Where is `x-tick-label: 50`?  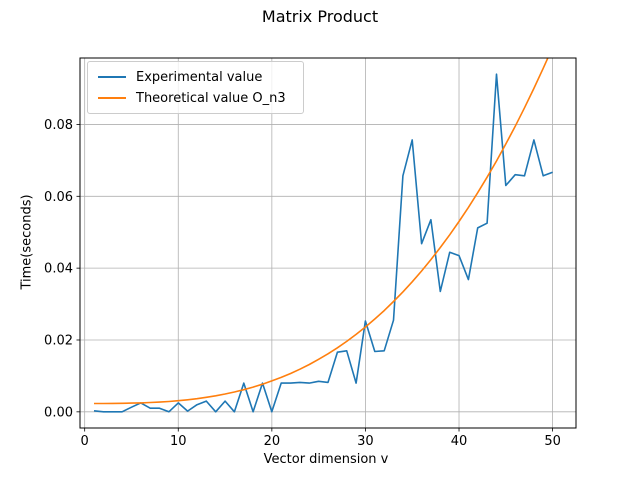 x-tick-label: 50 is located at coordinates (552, 441).